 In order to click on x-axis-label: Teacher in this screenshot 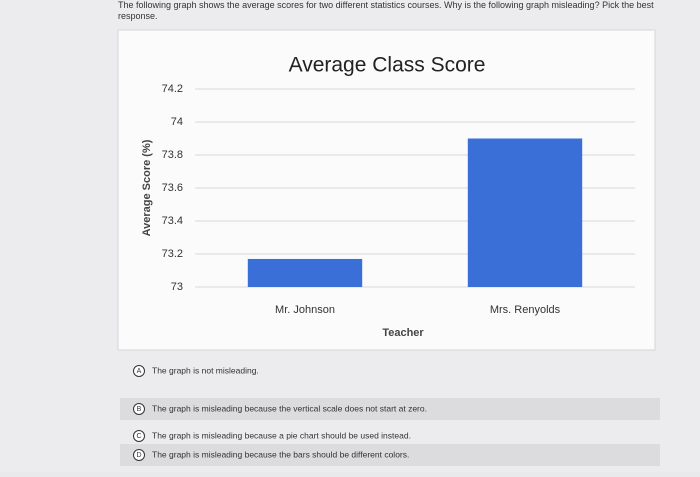, I will do `click(403, 333)`.